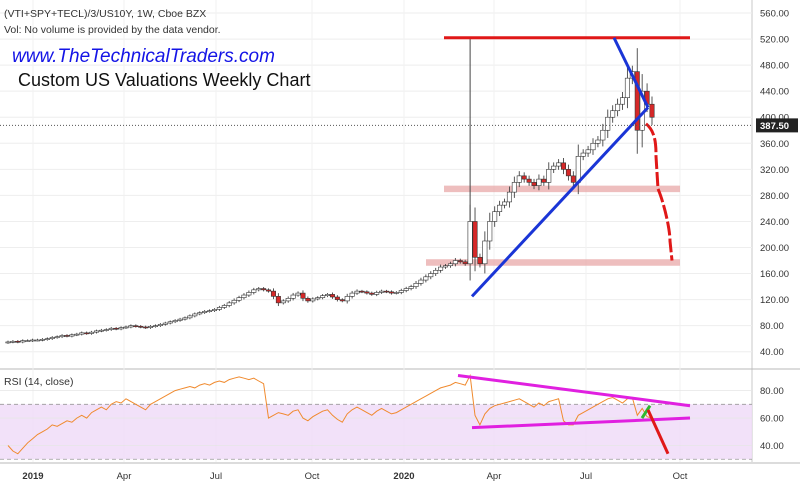 The height and width of the screenshot is (493, 800). I want to click on time-tick-label: Jul, so click(216, 476).